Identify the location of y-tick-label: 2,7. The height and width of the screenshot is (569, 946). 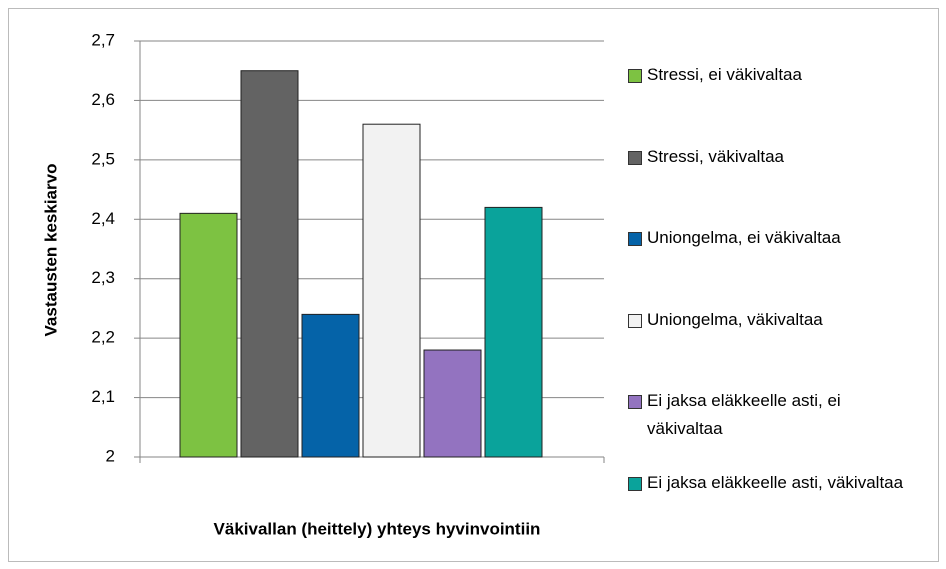
(103, 39).